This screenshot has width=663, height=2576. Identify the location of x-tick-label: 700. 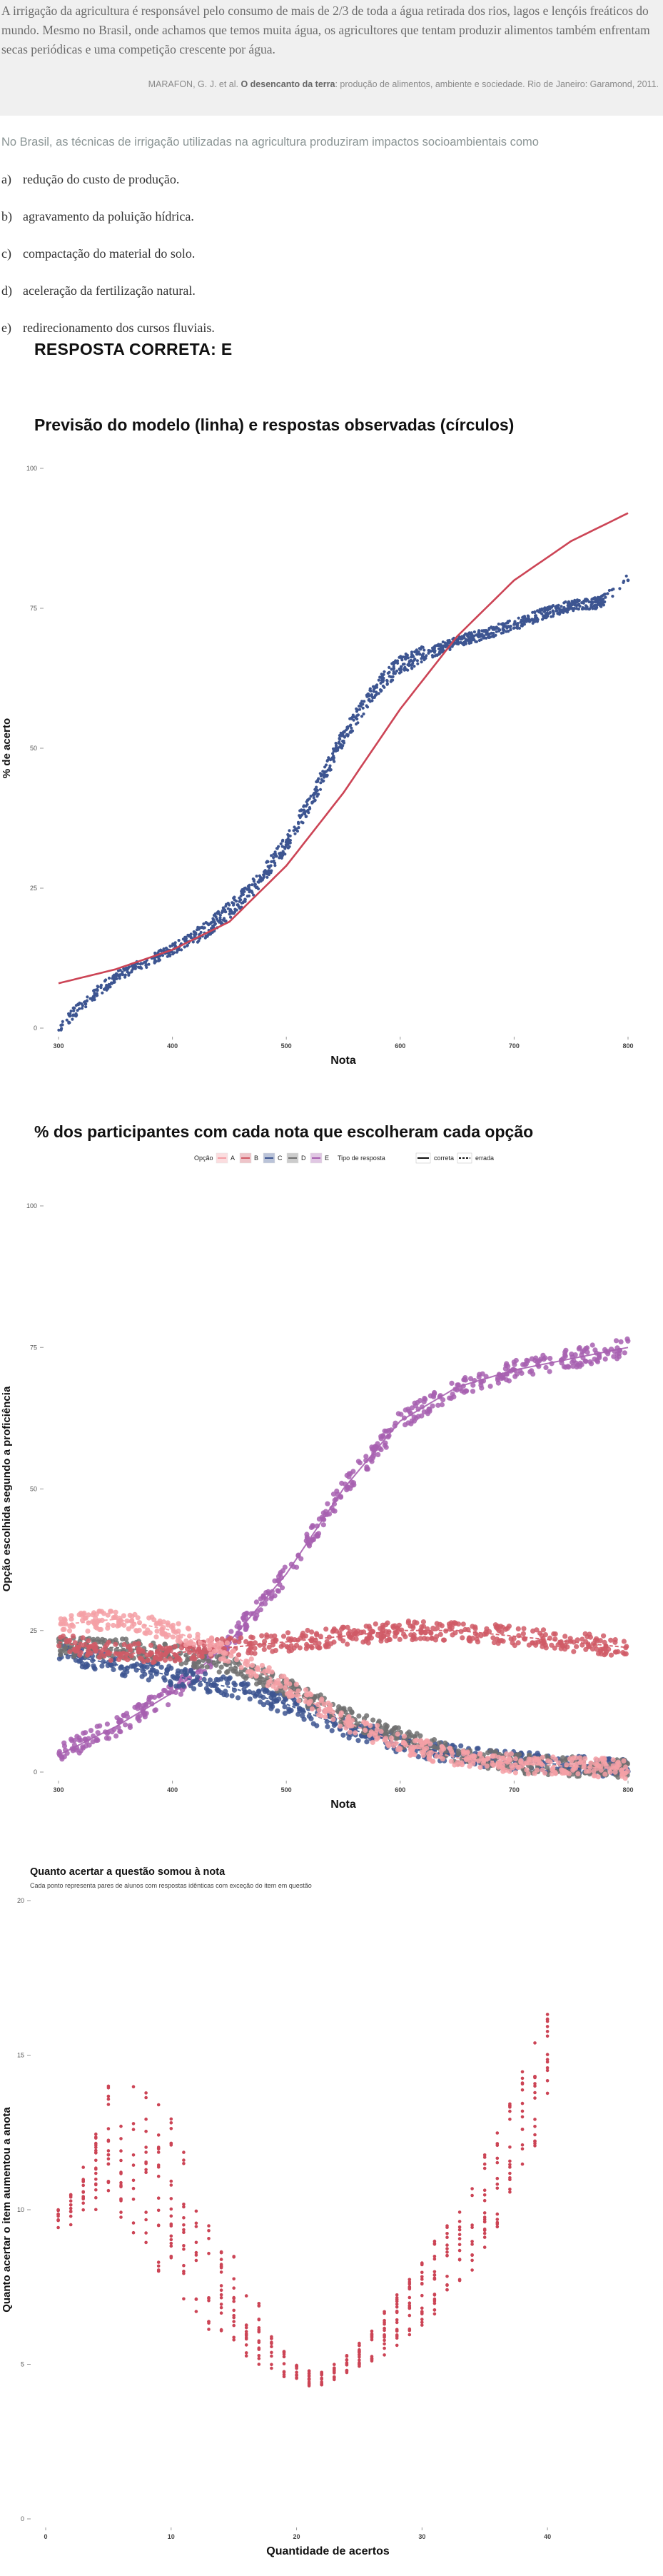
(514, 1789).